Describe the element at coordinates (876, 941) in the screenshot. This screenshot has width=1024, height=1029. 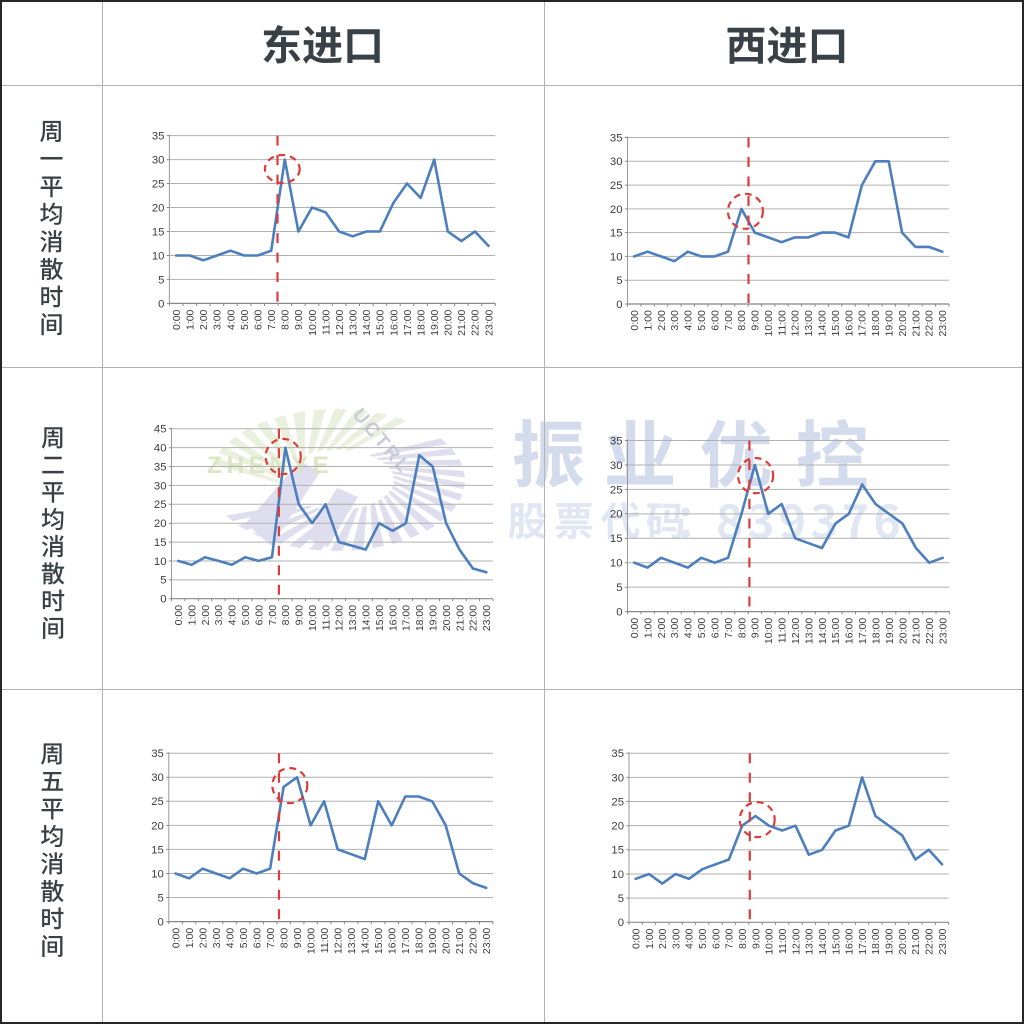
I see `svg-text: 18:00` at that location.